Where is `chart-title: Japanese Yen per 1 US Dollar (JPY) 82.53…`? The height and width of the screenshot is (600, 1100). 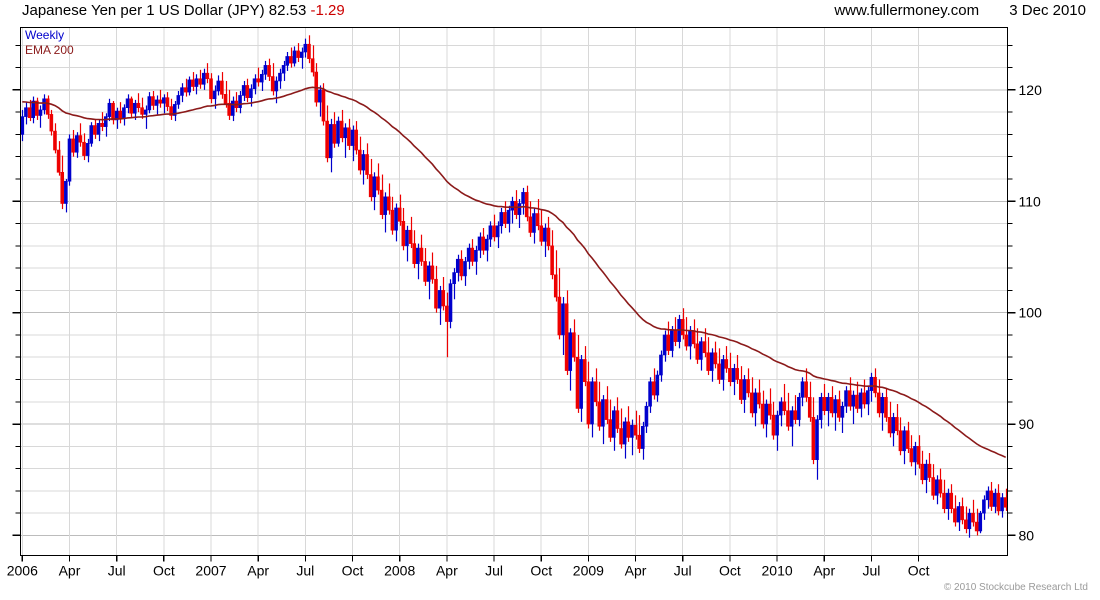
chart-title: Japanese Yen per 1 US Dollar (JPY) 82.53… is located at coordinates (183, 12).